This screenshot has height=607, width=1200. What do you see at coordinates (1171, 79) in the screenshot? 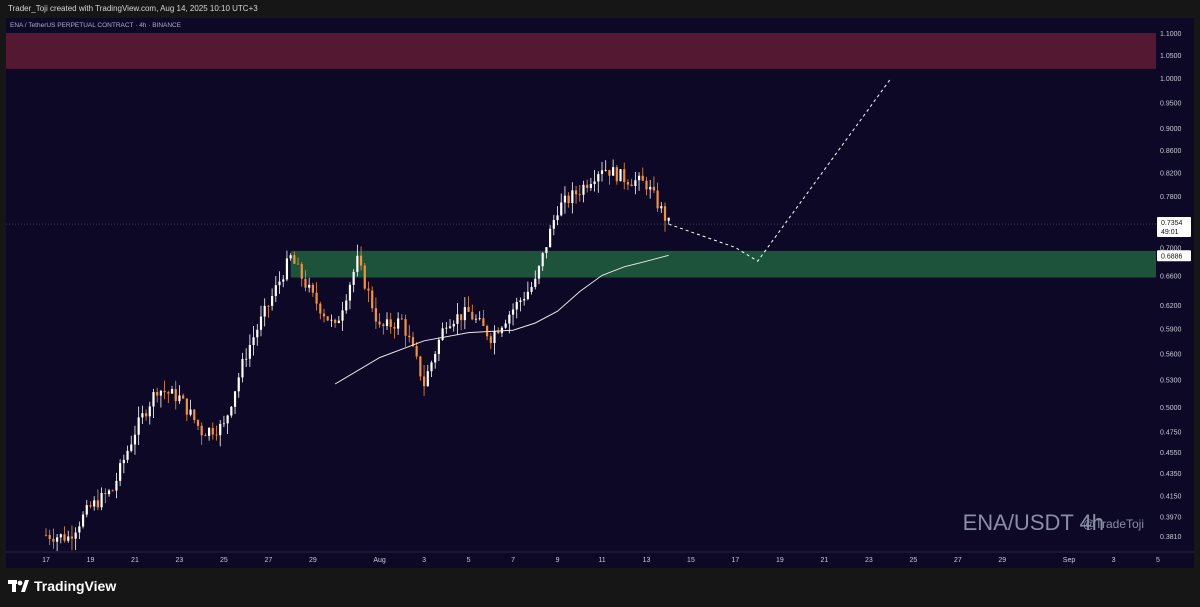
I see `y-tick-label: 1.0000` at bounding box center [1171, 79].